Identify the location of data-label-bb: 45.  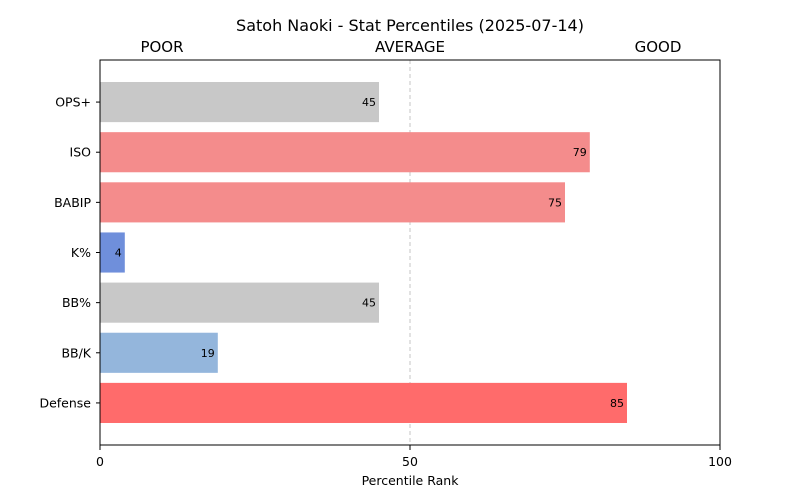
(369, 303).